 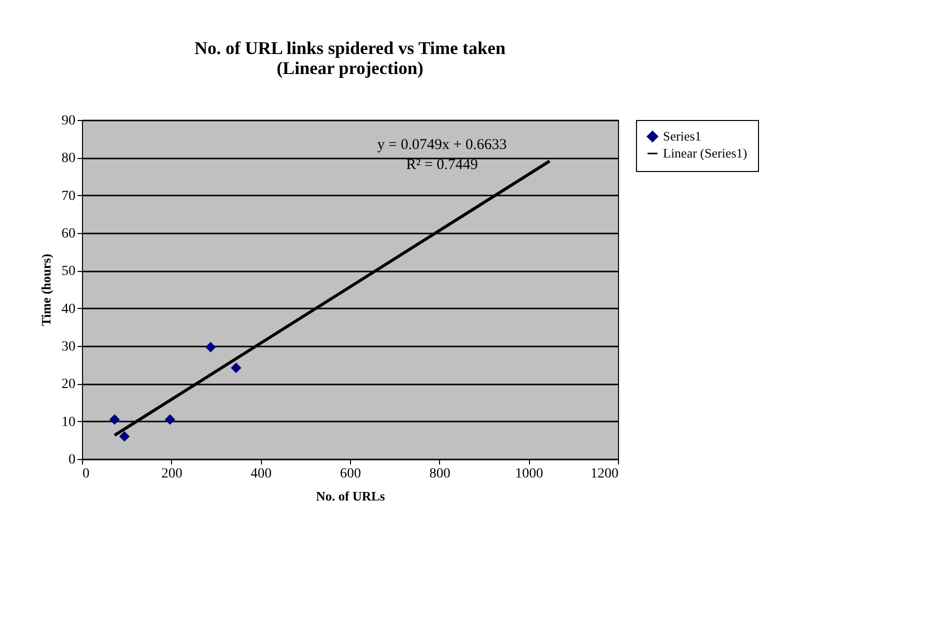 I want to click on y-tick-label: 80, so click(x=69, y=158).